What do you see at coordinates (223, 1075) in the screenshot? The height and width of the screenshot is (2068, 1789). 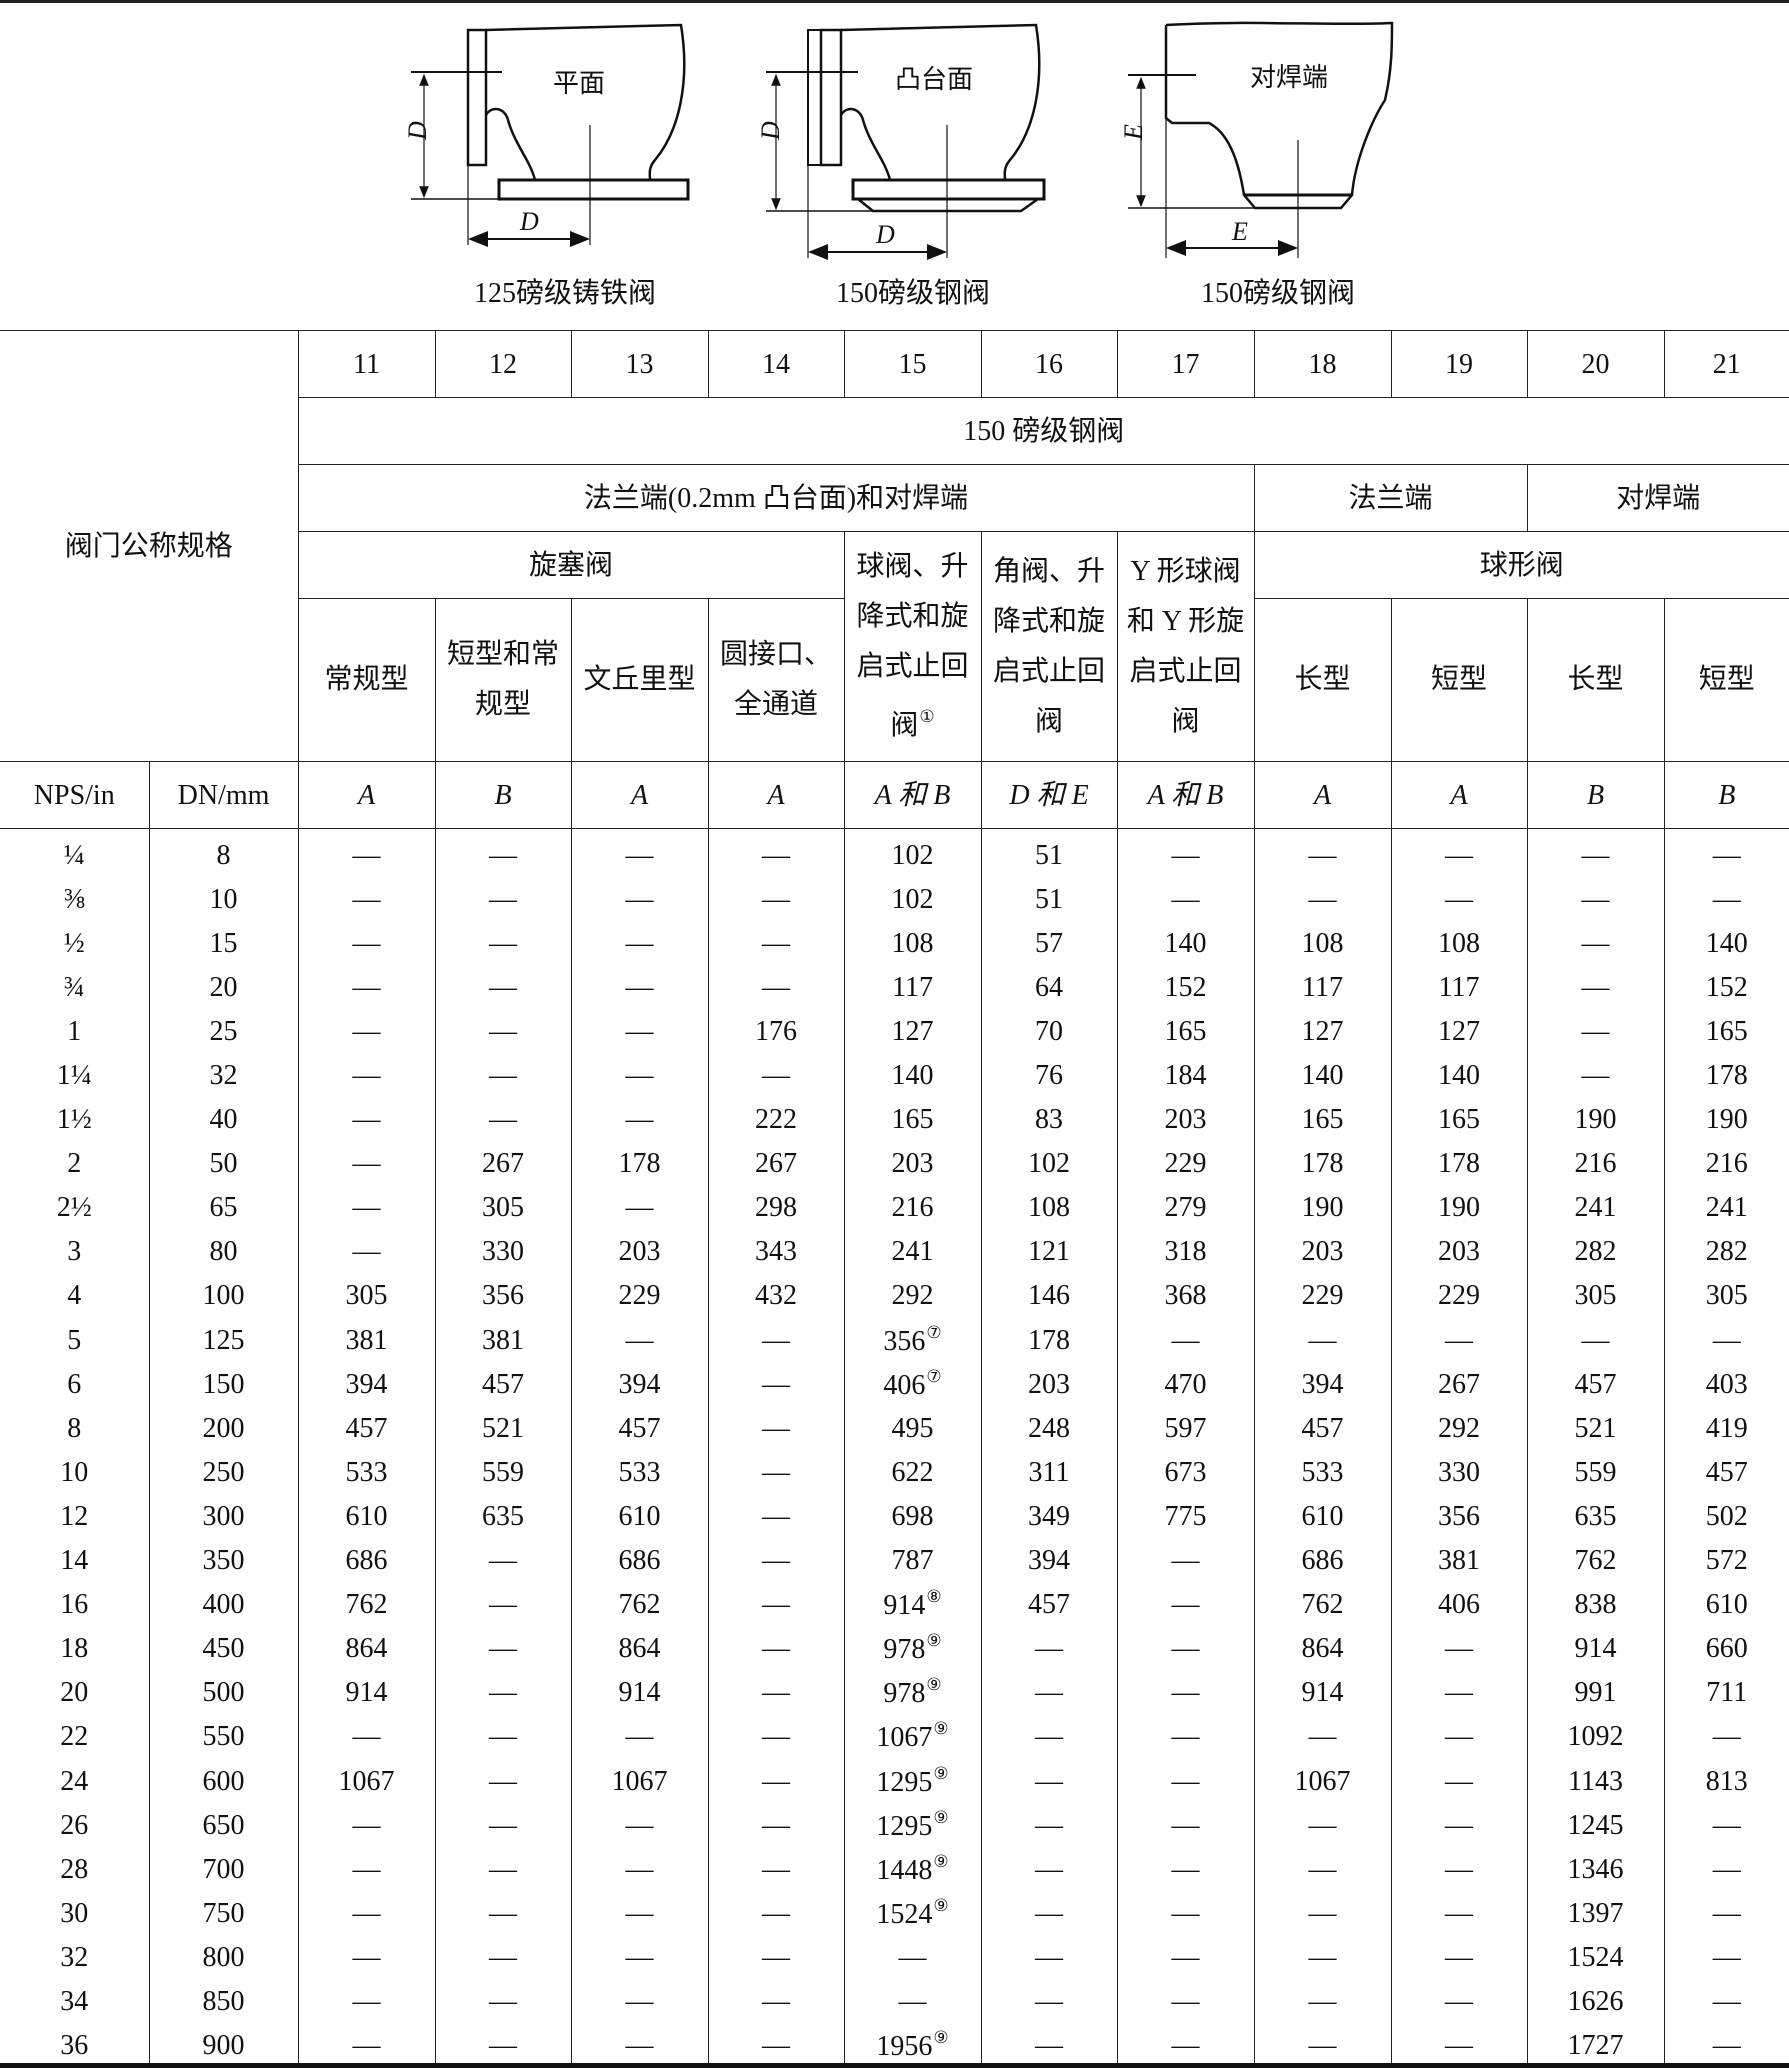 I see `dn-cell: 32` at bounding box center [223, 1075].